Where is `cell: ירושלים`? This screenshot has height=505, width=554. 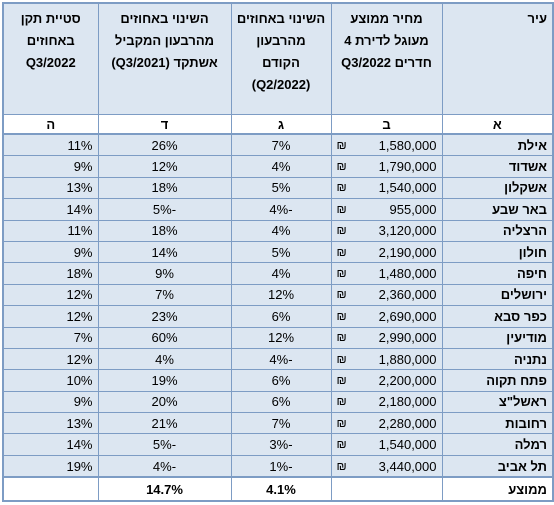
cell: ירושלים is located at coordinates (497, 295).